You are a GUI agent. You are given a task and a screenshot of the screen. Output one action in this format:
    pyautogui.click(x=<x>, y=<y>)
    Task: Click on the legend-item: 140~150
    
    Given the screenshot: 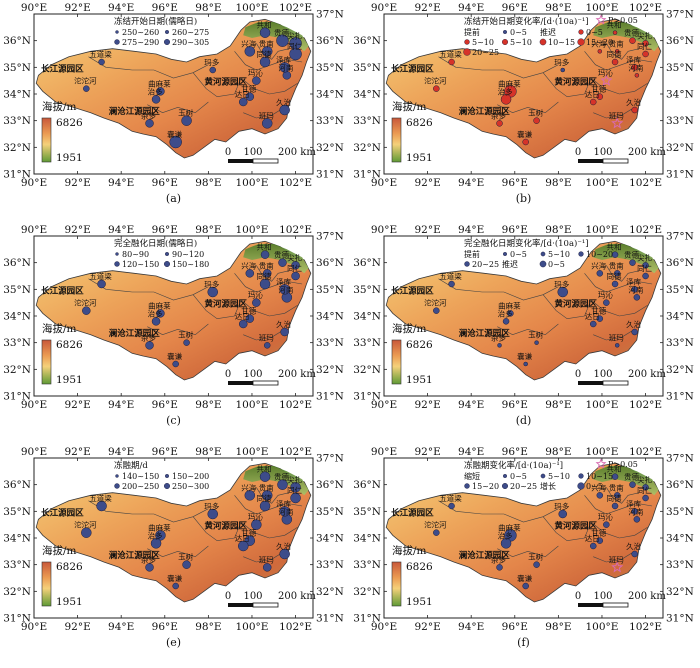 What is the action you would take?
    pyautogui.click(x=140, y=476)
    